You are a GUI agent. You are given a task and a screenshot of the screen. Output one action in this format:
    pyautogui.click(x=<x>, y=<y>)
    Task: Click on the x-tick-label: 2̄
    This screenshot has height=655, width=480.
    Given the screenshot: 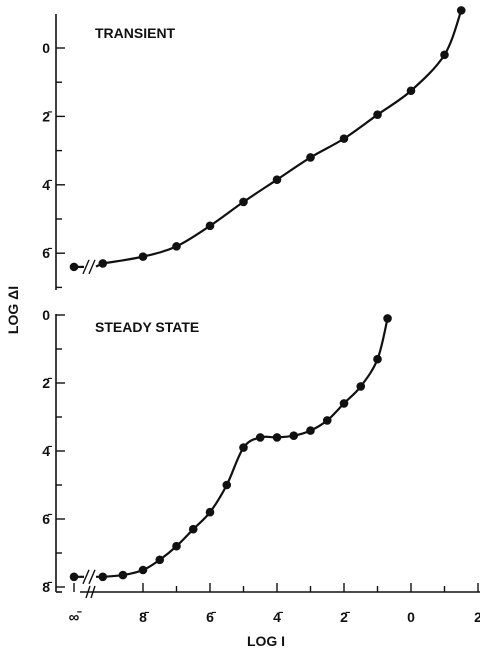 What is the action you would take?
    pyautogui.click(x=345, y=617)
    